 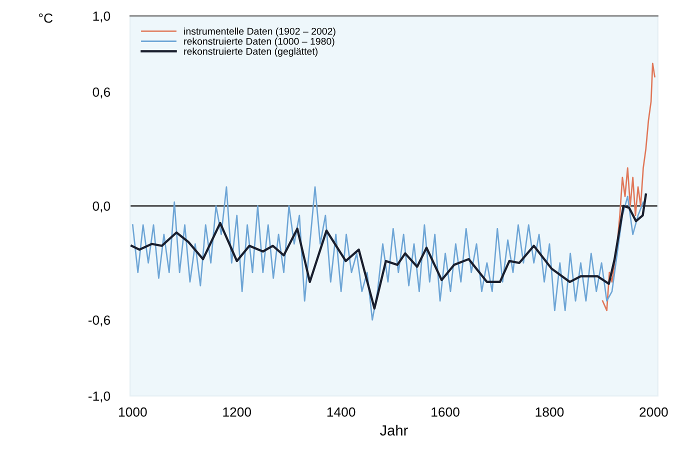 I want to click on x-tick-label: 2000, so click(x=654, y=412).